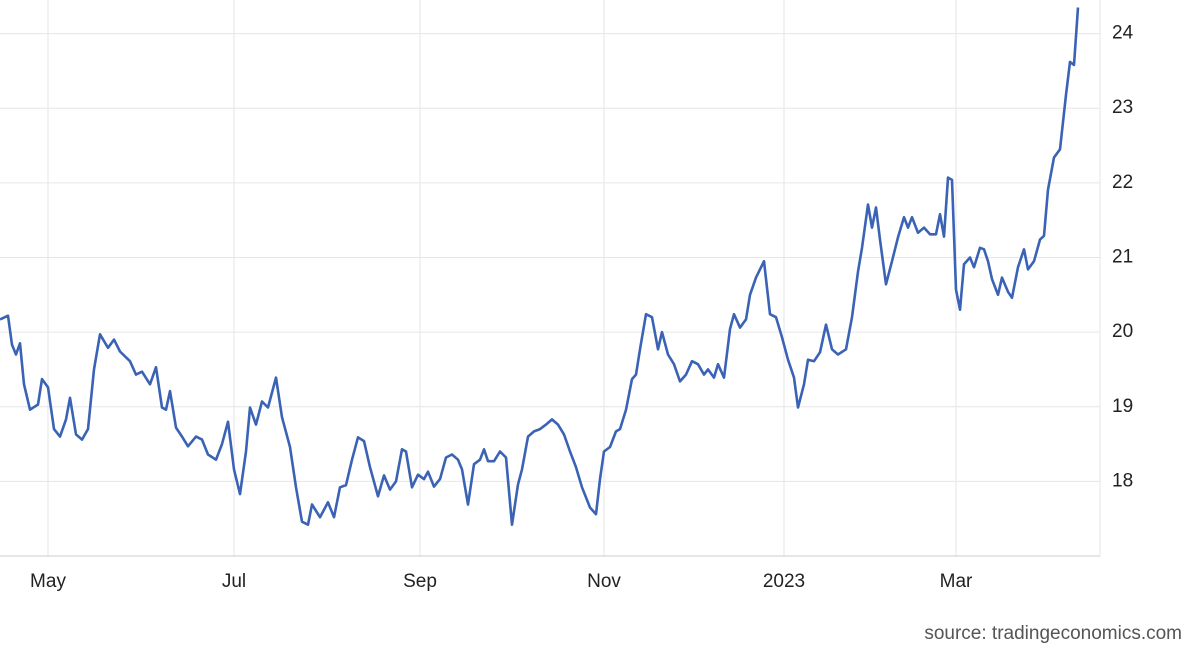  What do you see at coordinates (1053, 633) in the screenshot?
I see `source-note: source: tradingeconomics.com` at bounding box center [1053, 633].